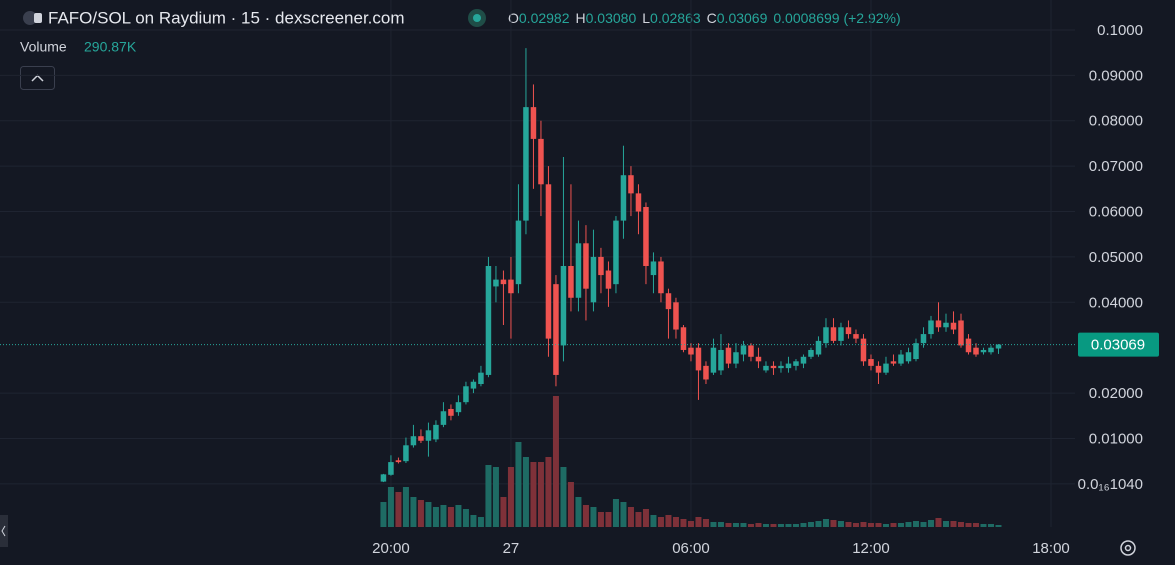 The width and height of the screenshot is (1175, 565). What do you see at coordinates (1051, 548) in the screenshot?
I see `x-tick-label: 18:00` at bounding box center [1051, 548].